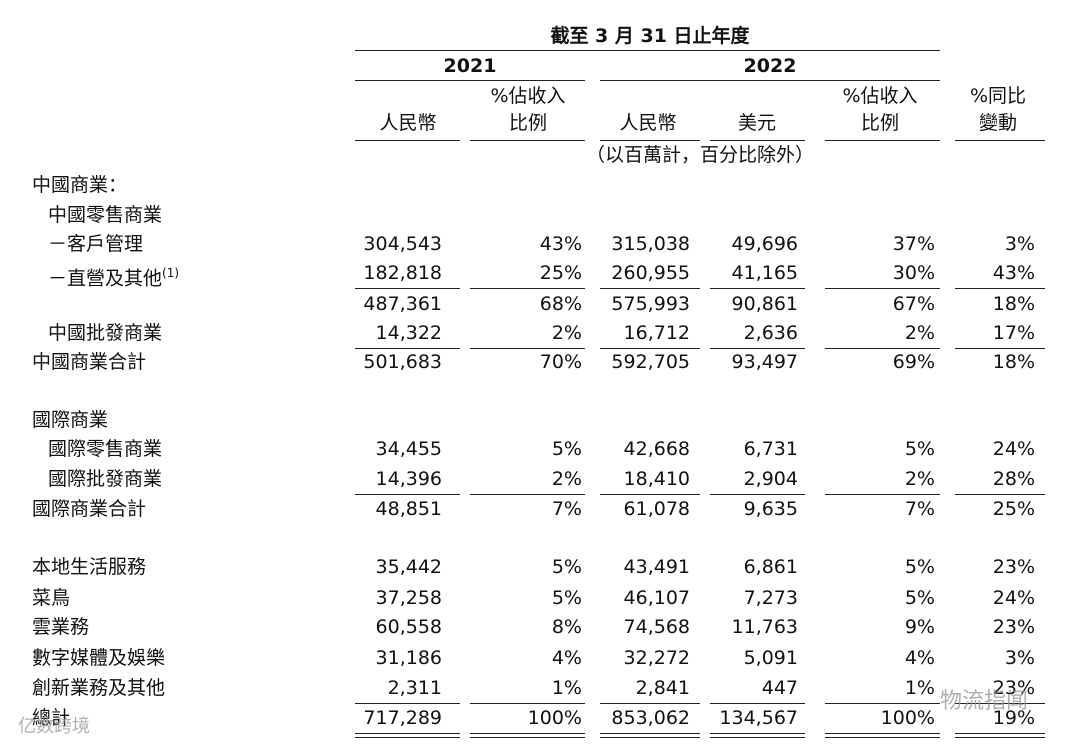 This screenshot has width=1080, height=746. I want to click on cell-value: 70%, so click(560, 362).